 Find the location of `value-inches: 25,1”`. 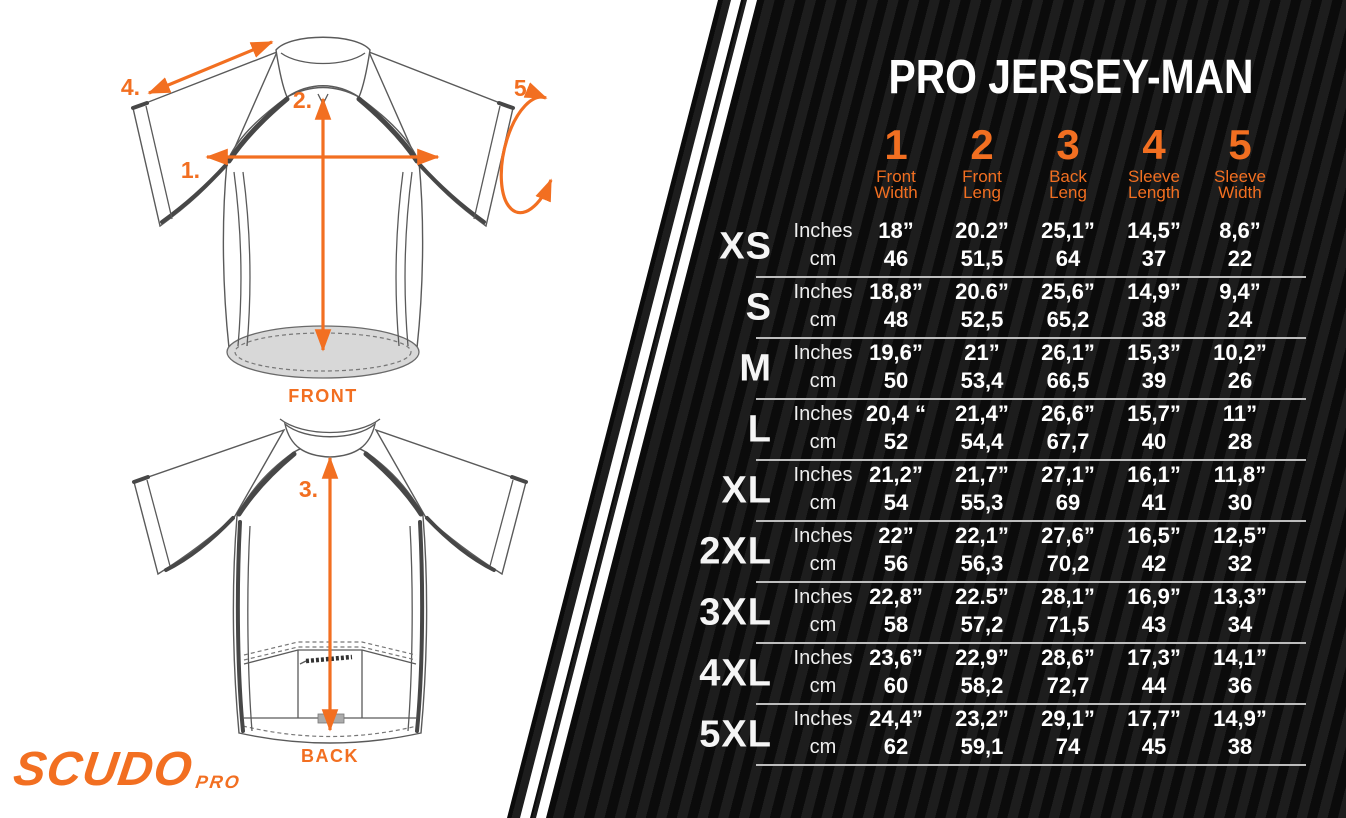

value-inches: 25,1” is located at coordinates (1068, 230).